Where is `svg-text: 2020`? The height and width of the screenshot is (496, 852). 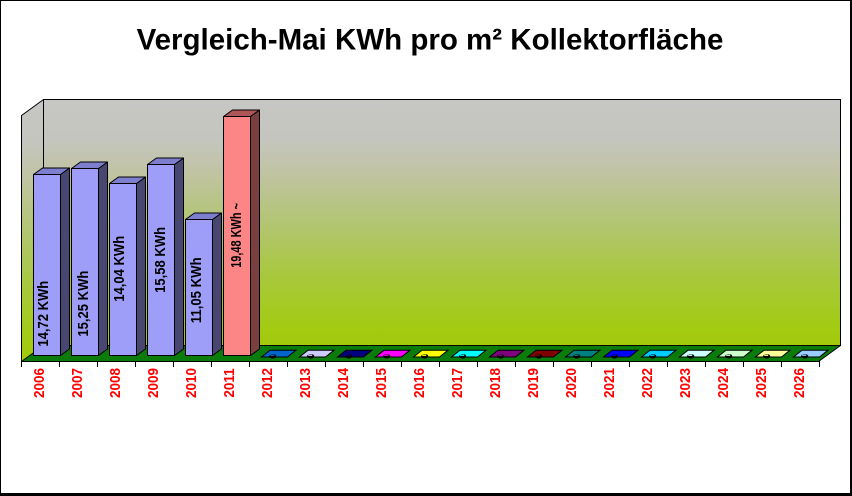
svg-text: 2020 is located at coordinates (572, 383).